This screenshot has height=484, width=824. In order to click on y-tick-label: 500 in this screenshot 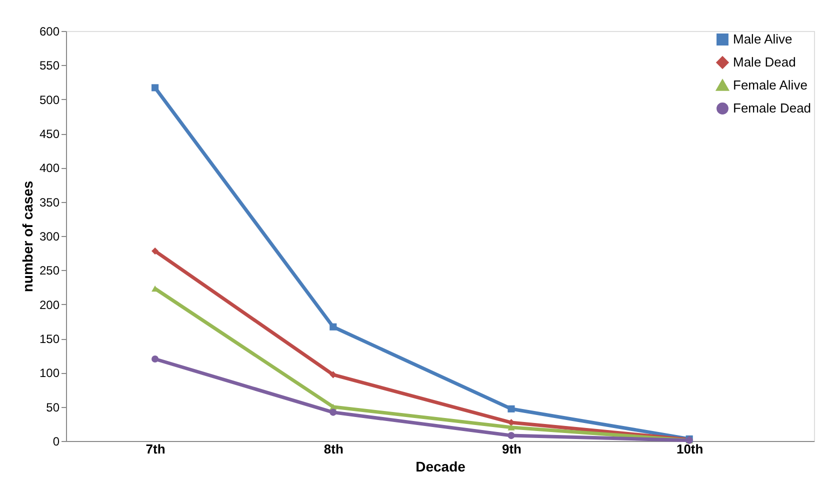, I will do `click(49, 99)`.